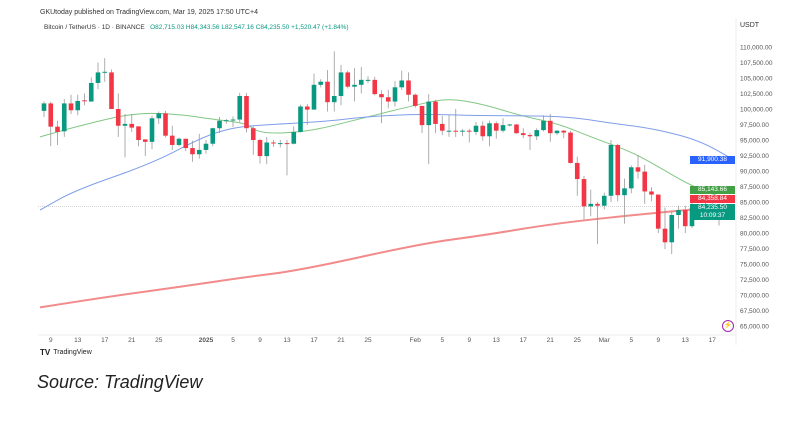 Image resolution: width=805 pixels, height=430 pixels. What do you see at coordinates (754, 203) in the screenshot?
I see `price-tick-label: 85,000.00` at bounding box center [754, 203].